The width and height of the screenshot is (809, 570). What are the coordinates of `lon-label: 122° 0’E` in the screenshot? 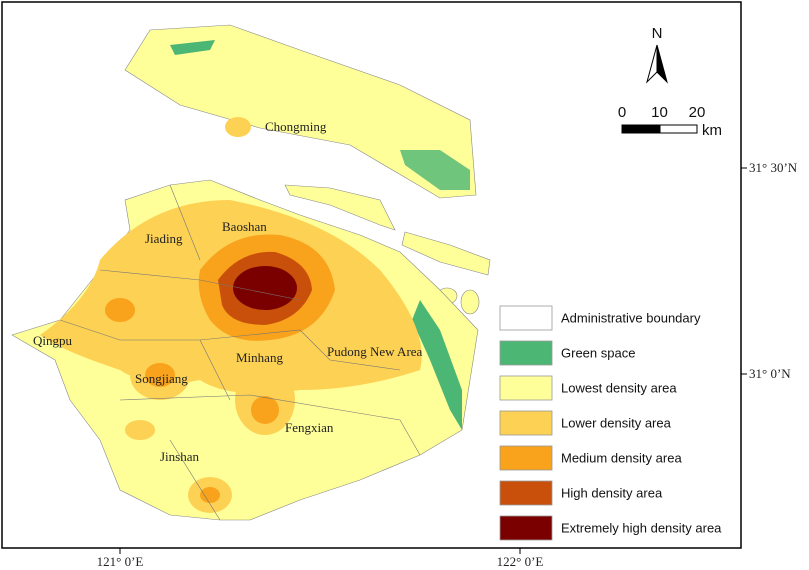 It's located at (520, 561).